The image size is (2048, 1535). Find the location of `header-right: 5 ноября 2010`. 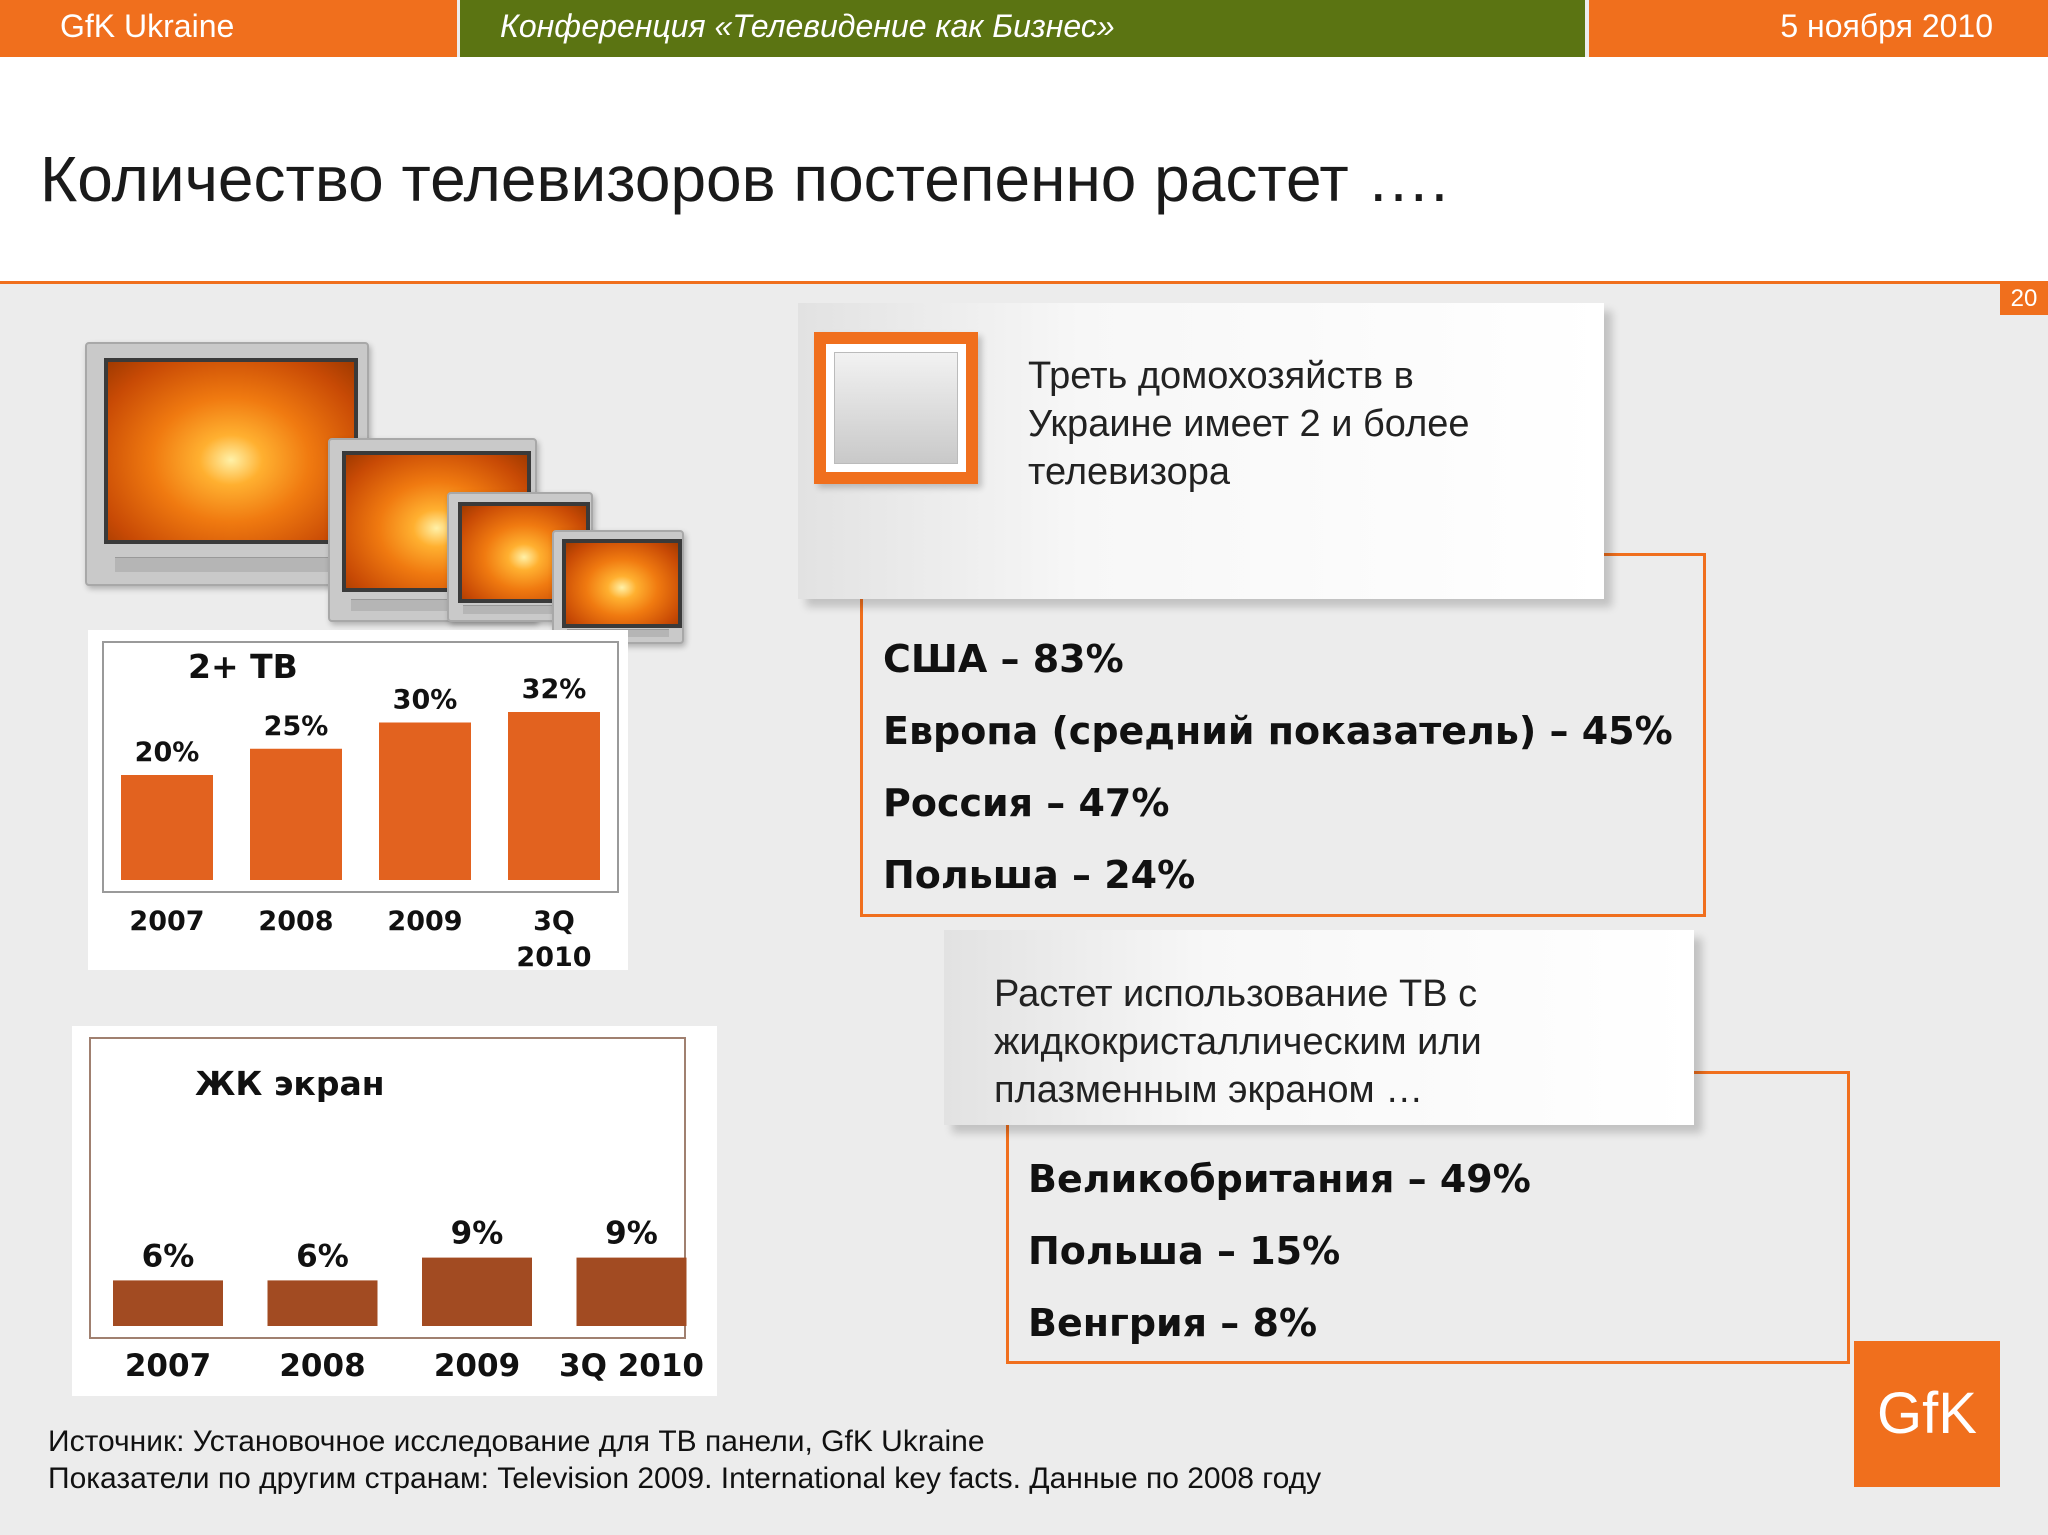

header-right: 5 ноября 2010 is located at coordinates (1818, 28).